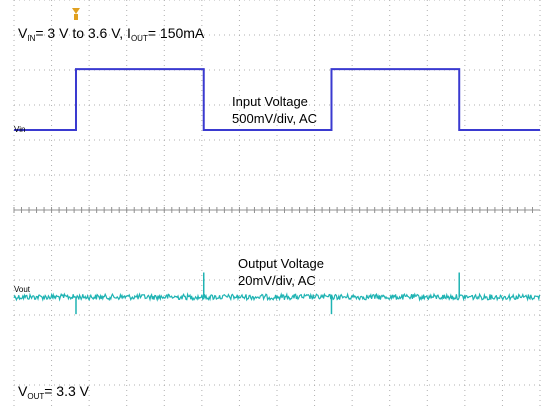 The image size is (542, 408). Describe the element at coordinates (274, 118) in the screenshot. I see `input-voltage-annotation-line2: 500mV/div, AC` at that location.